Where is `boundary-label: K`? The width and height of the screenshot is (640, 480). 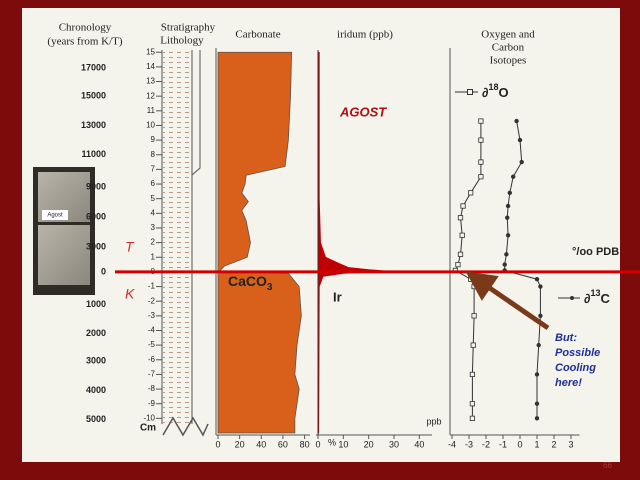
boundary-label: K is located at coordinates (130, 294).